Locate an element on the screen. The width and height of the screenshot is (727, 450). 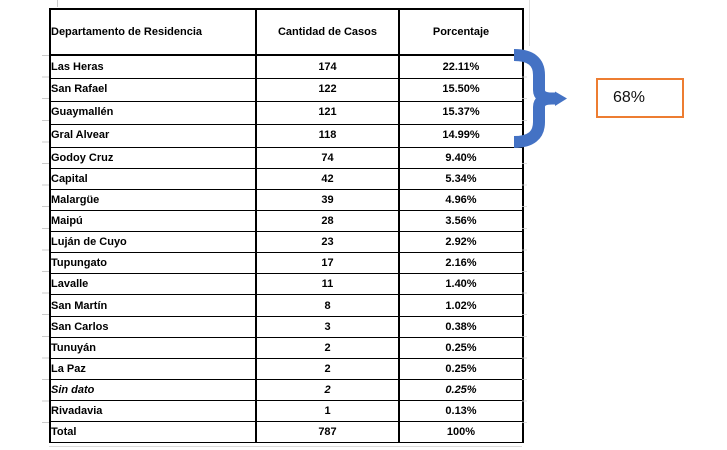
departamento-cell: Tunuyán is located at coordinates (153, 347).